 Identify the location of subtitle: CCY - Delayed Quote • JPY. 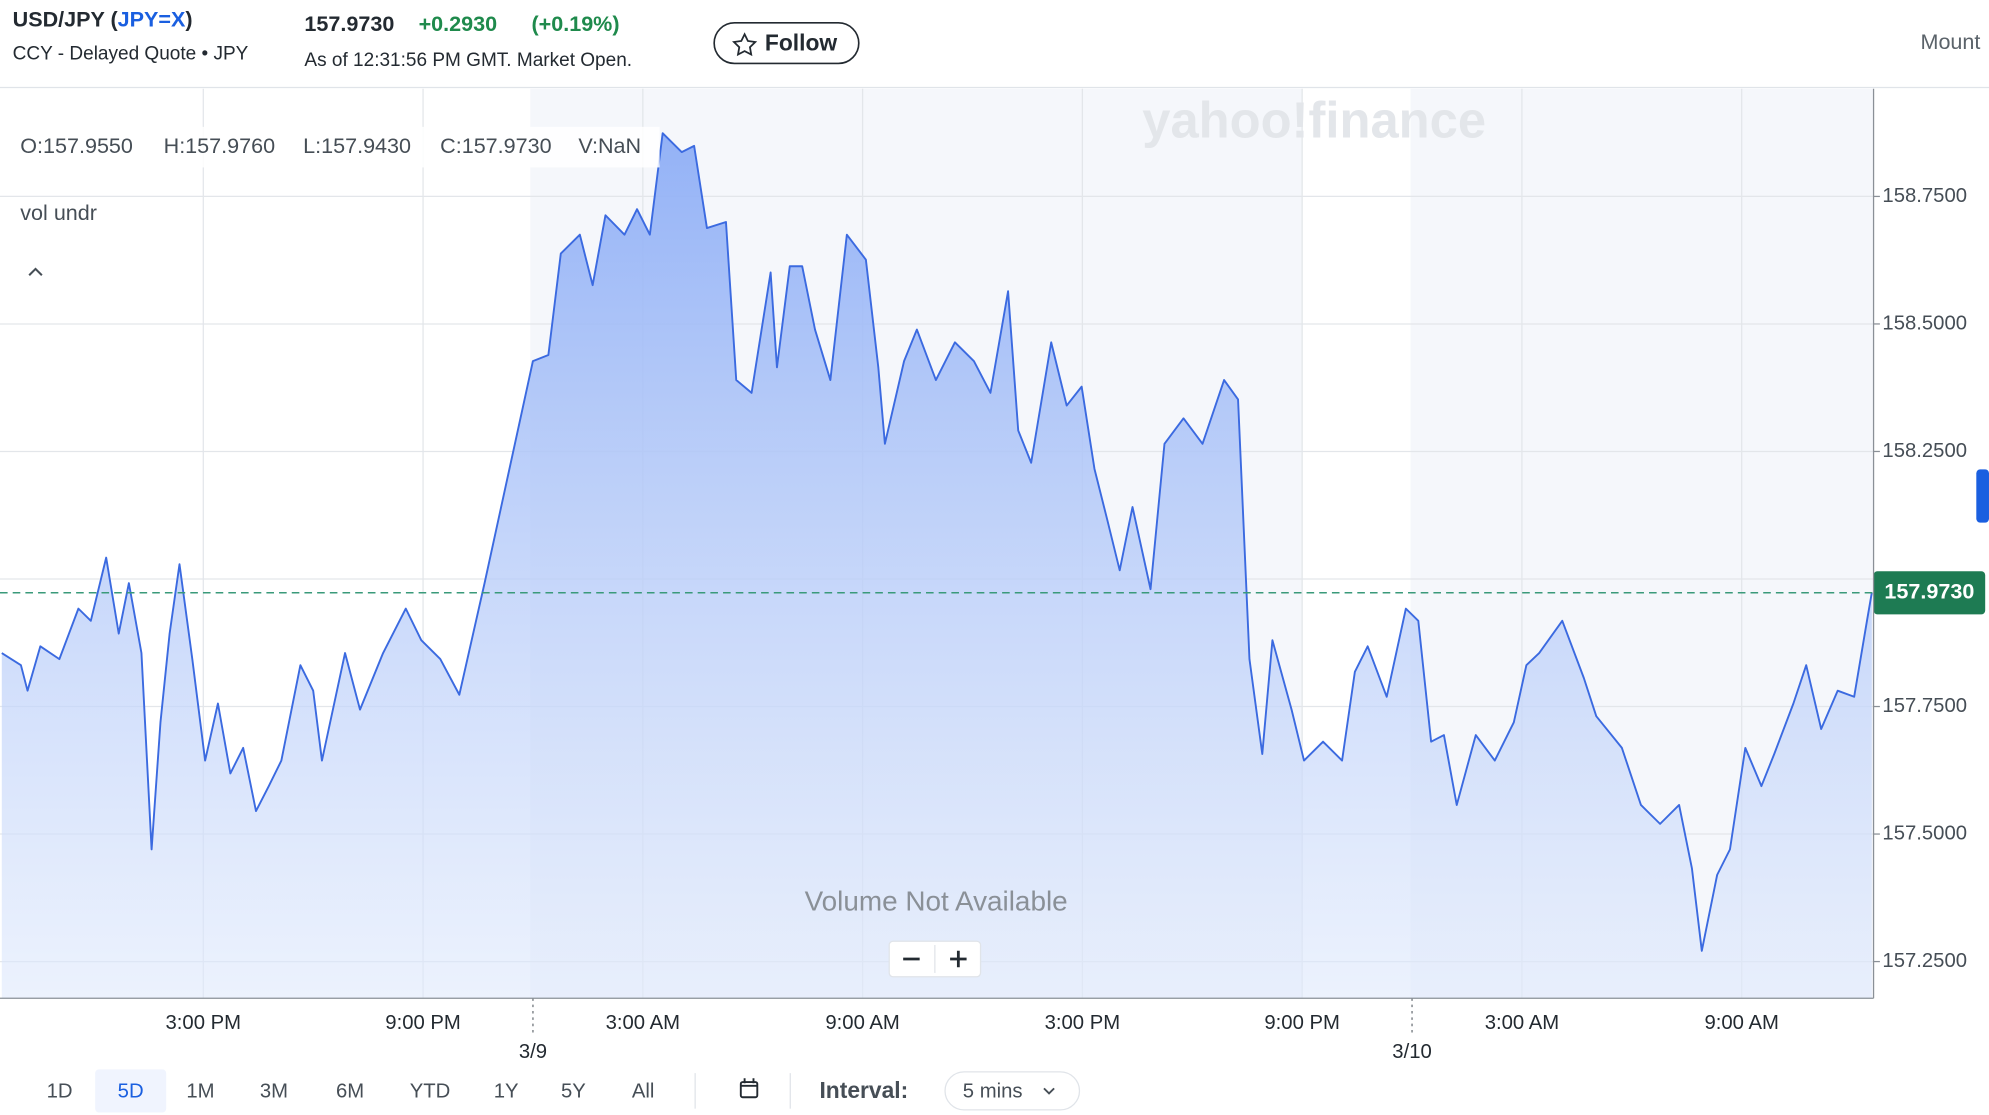
(131, 54).